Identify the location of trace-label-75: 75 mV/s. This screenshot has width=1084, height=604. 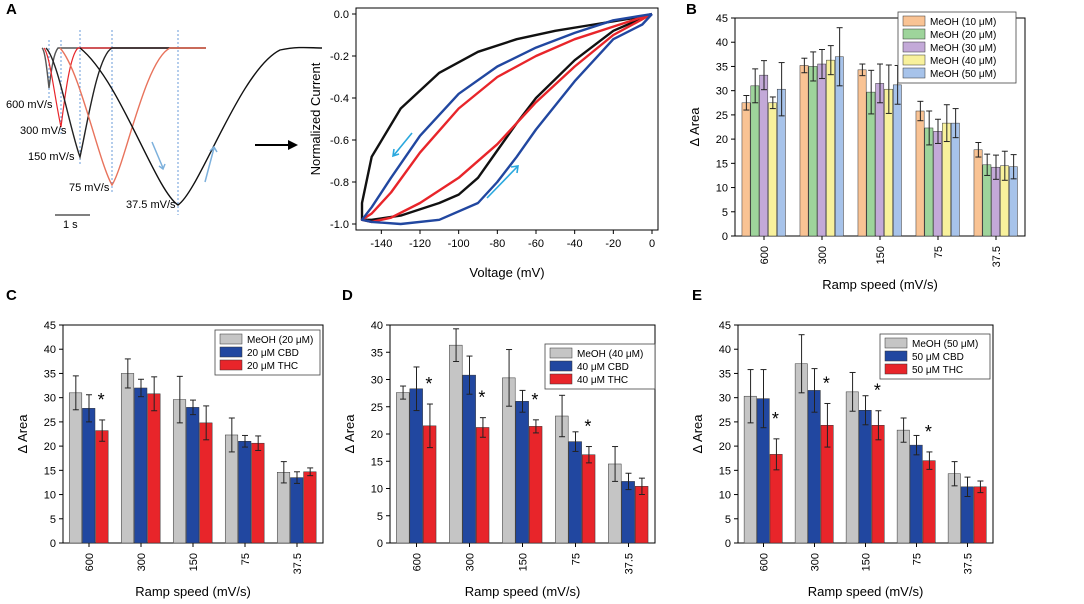
(89, 188).